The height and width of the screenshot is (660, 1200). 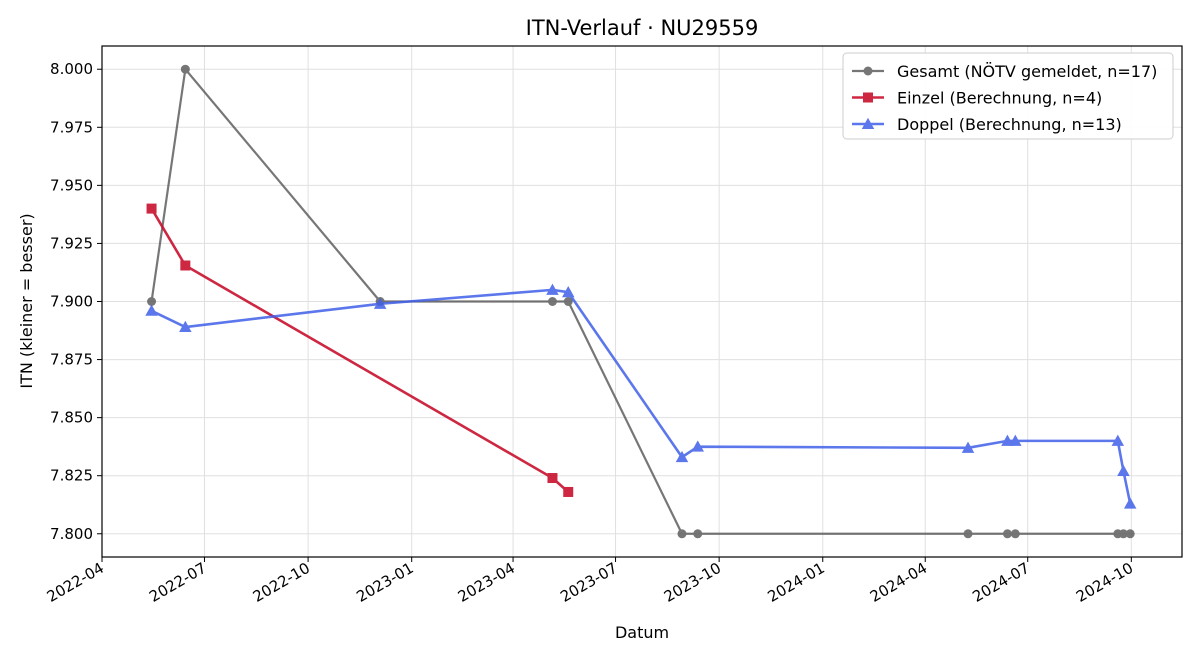 What do you see at coordinates (71, 476) in the screenshot?
I see `y-tick-label: 7.825` at bounding box center [71, 476].